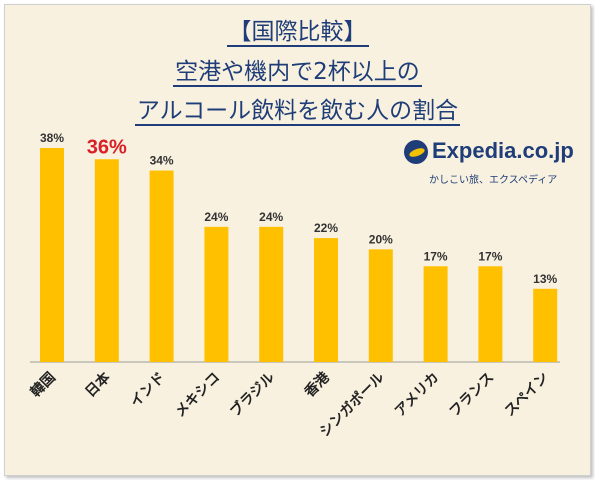 The image size is (595, 480). Describe the element at coordinates (489, 164) in the screenshot. I see `expedia-logo: Expedia.co.jp かしこい旅、エクスペディア` at that location.